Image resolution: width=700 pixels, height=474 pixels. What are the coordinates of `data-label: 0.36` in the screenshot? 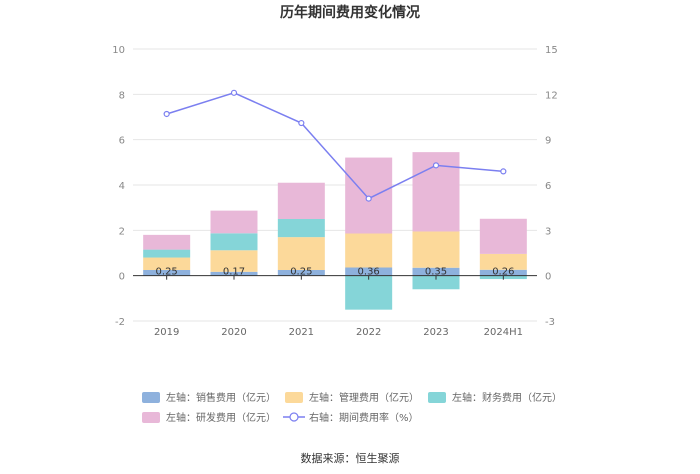 It's located at (369, 272).